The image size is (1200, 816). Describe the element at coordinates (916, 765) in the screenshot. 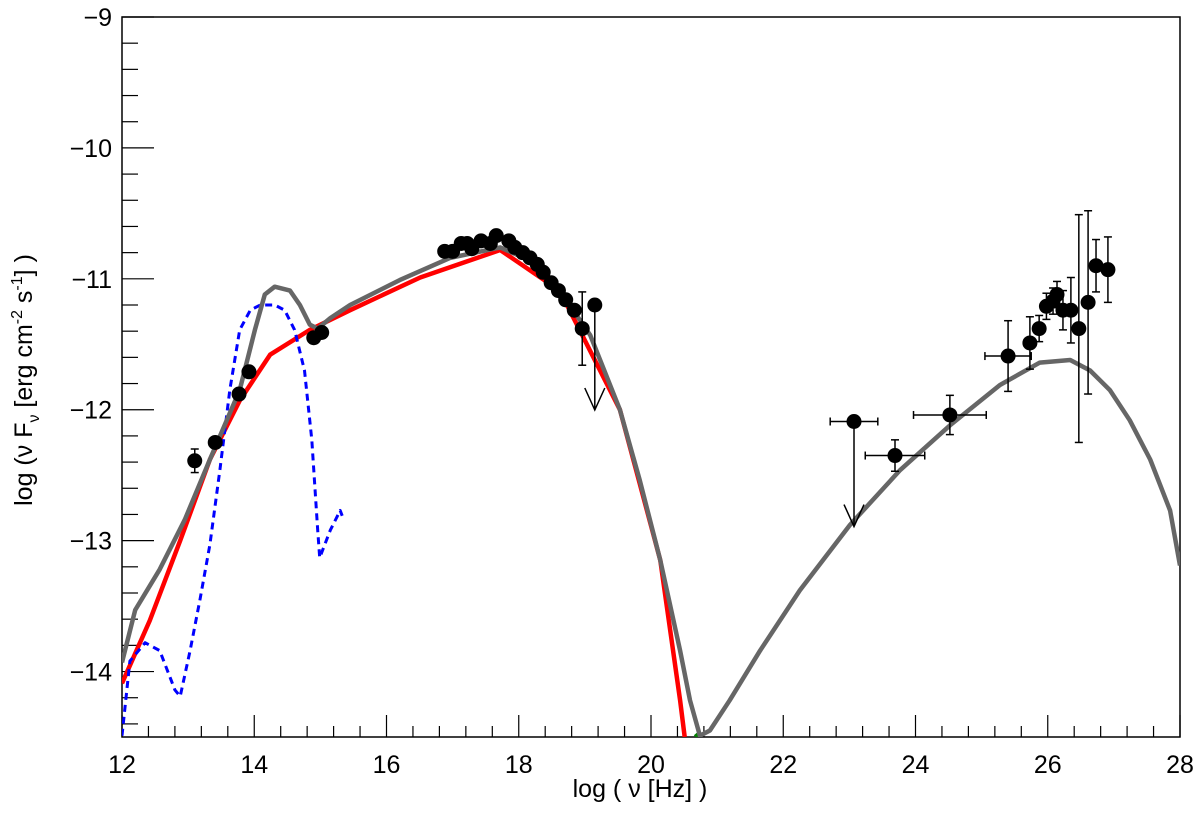

I see `x-tick-label: 24` at that location.